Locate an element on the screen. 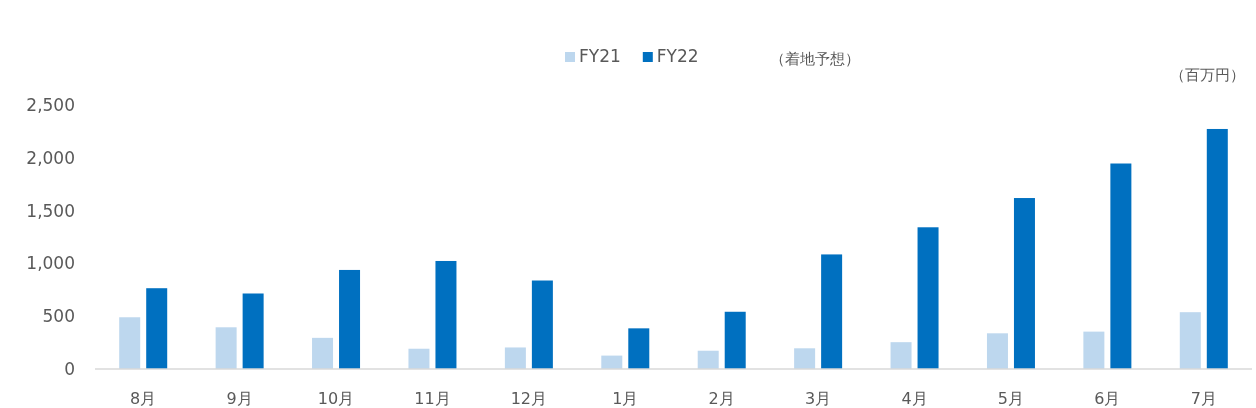 The image size is (1256, 408). x-tick-label: 1月 is located at coordinates (625, 398).